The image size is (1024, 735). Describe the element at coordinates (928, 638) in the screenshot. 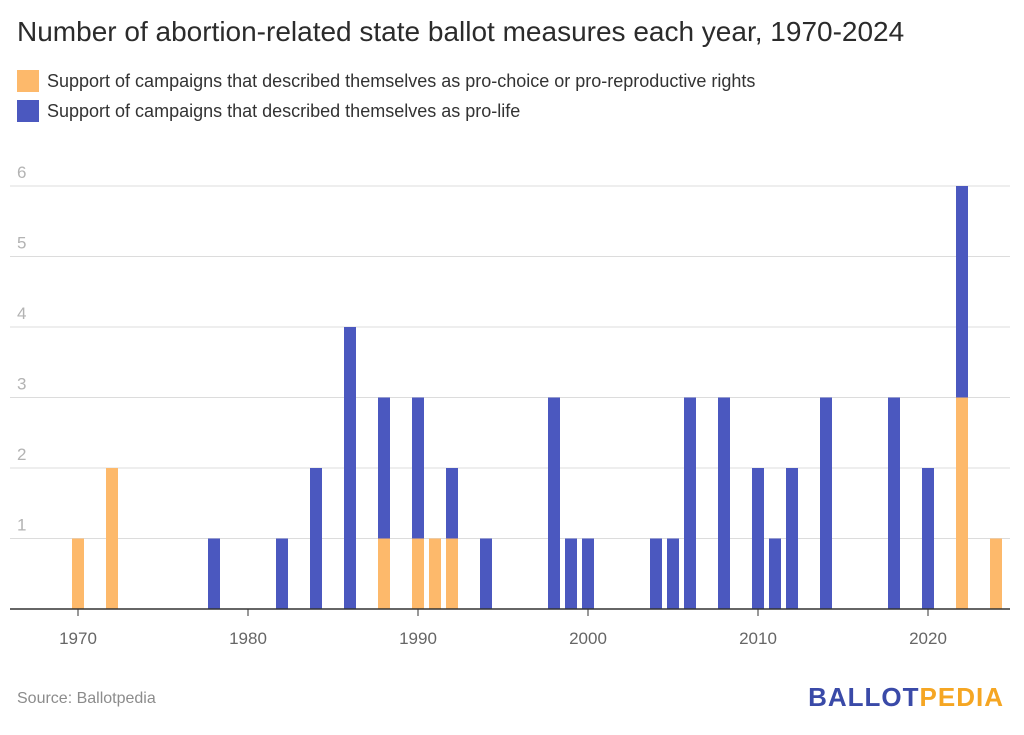

I see `x-tick-label: 2020` at that location.